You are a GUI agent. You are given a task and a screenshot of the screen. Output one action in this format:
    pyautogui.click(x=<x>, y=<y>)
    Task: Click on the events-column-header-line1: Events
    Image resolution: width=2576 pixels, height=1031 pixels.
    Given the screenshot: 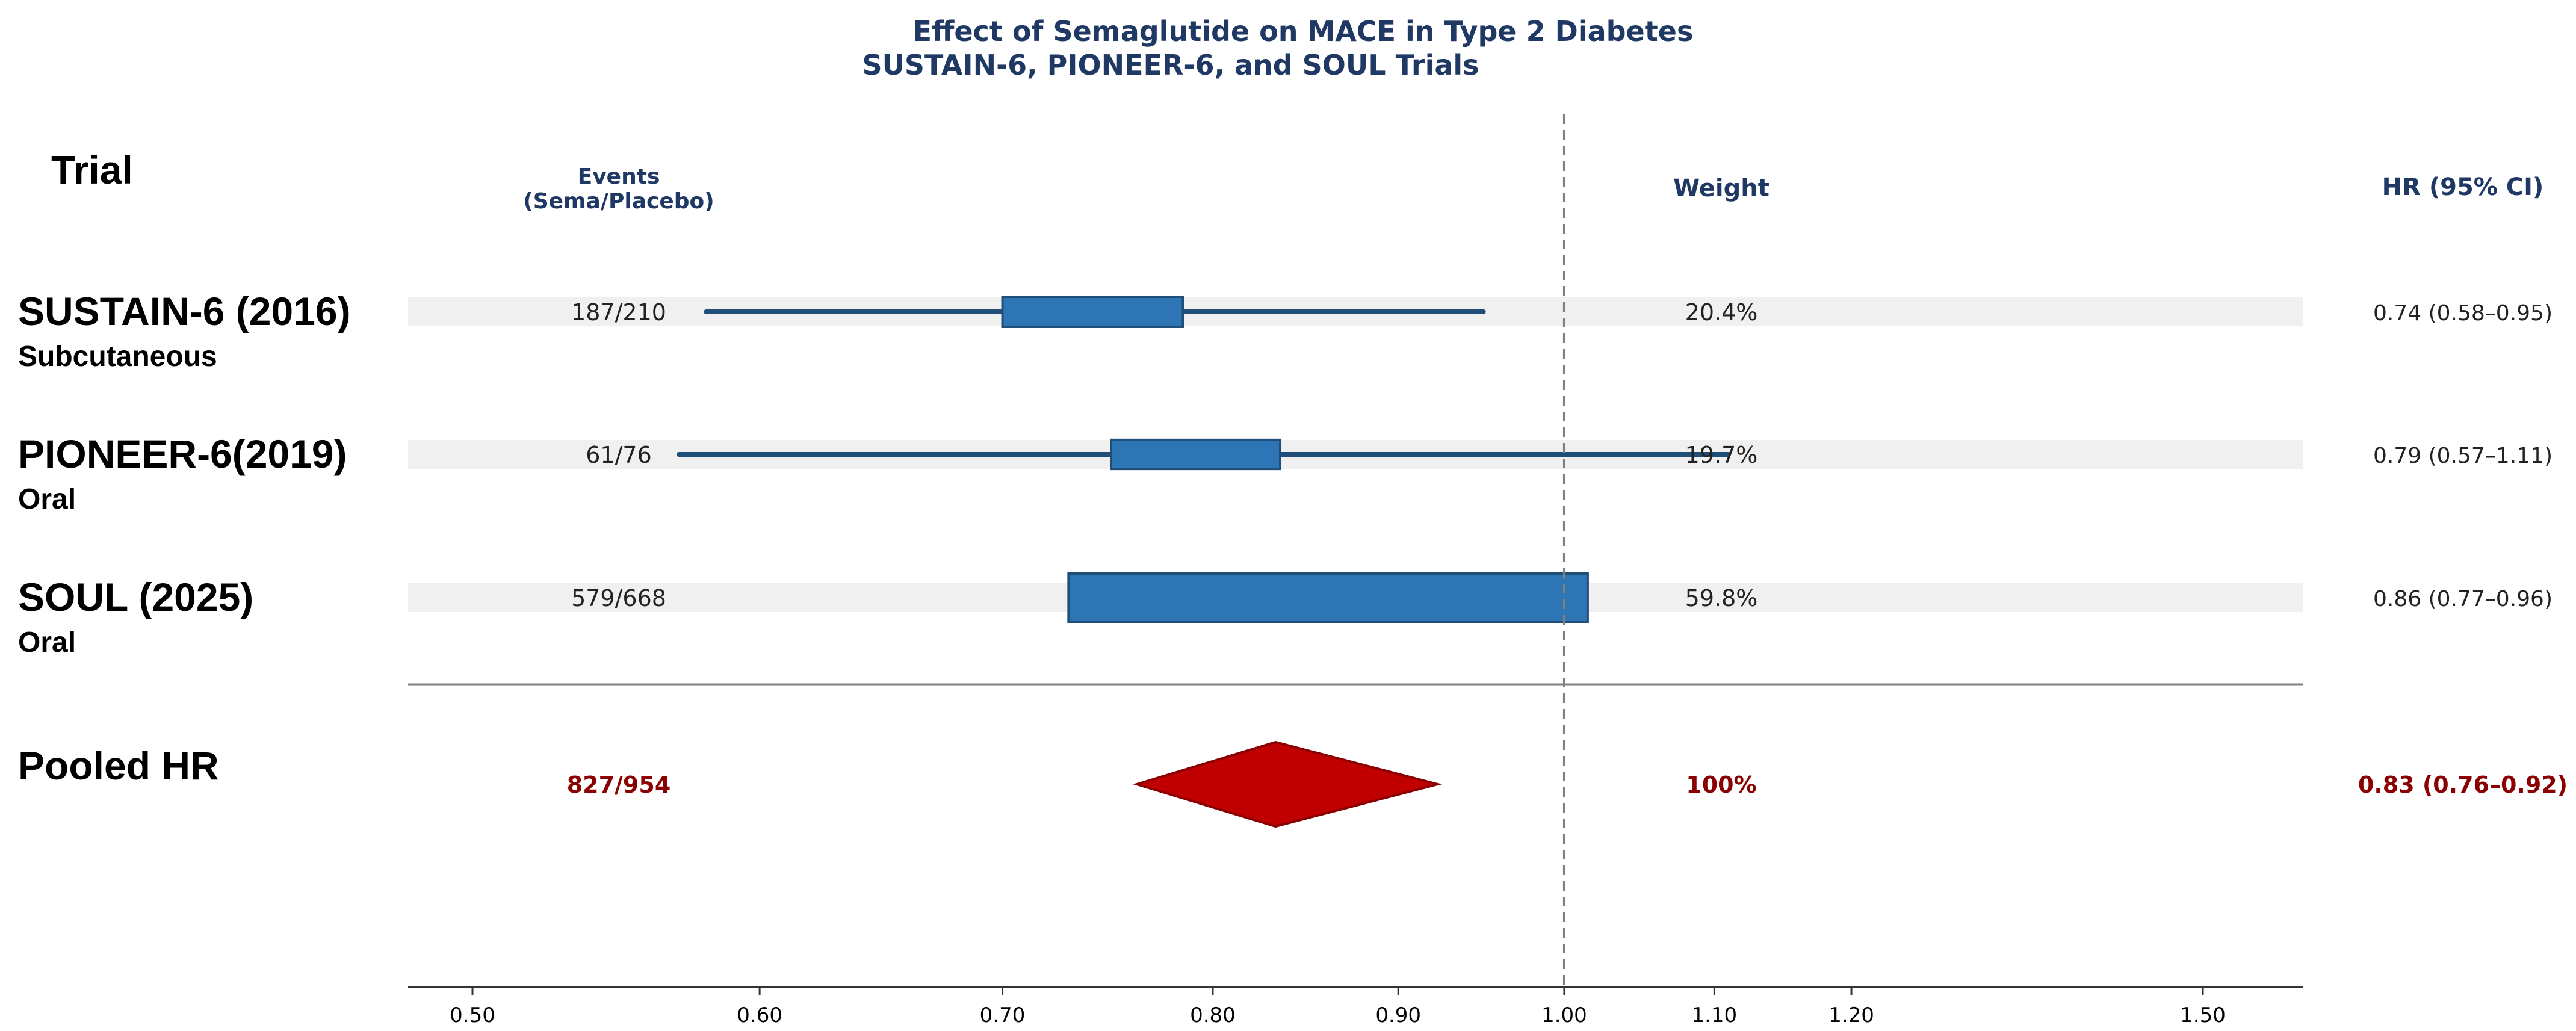 What is the action you would take?
    pyautogui.click(x=619, y=176)
    